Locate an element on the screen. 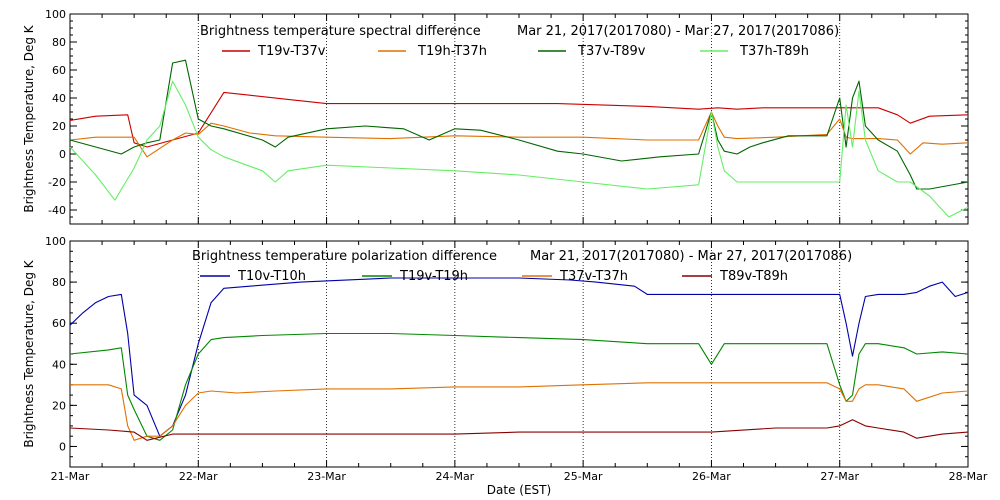 Image resolution: width=1000 pixels, height=500 pixels. x-tick-label: 24-Mar is located at coordinates (454, 476).